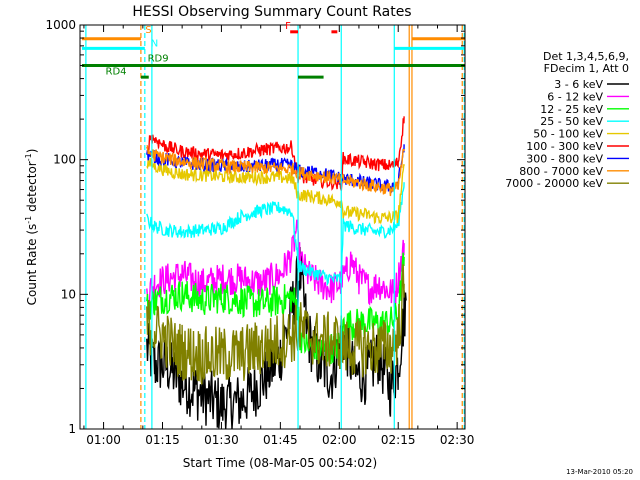  What do you see at coordinates (554, 183) in the screenshot?
I see `legend-label-8: 7000 - 20000 keV` at bounding box center [554, 183].